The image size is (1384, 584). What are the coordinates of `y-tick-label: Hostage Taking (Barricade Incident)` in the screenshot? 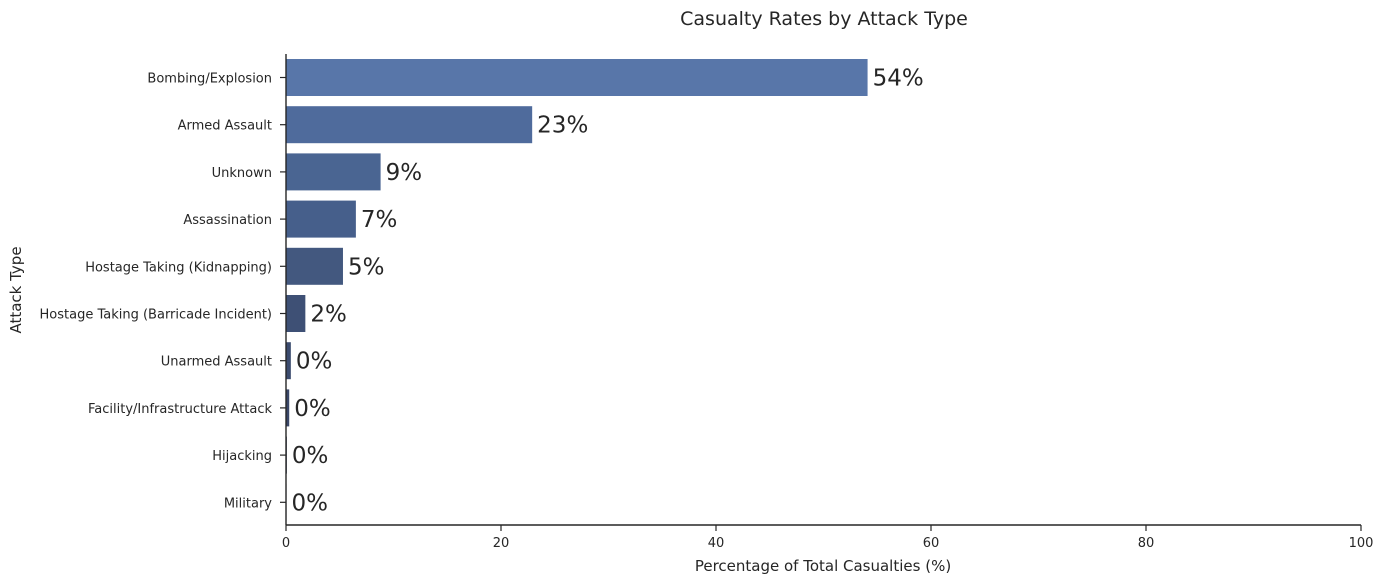 It's located at (156, 315).